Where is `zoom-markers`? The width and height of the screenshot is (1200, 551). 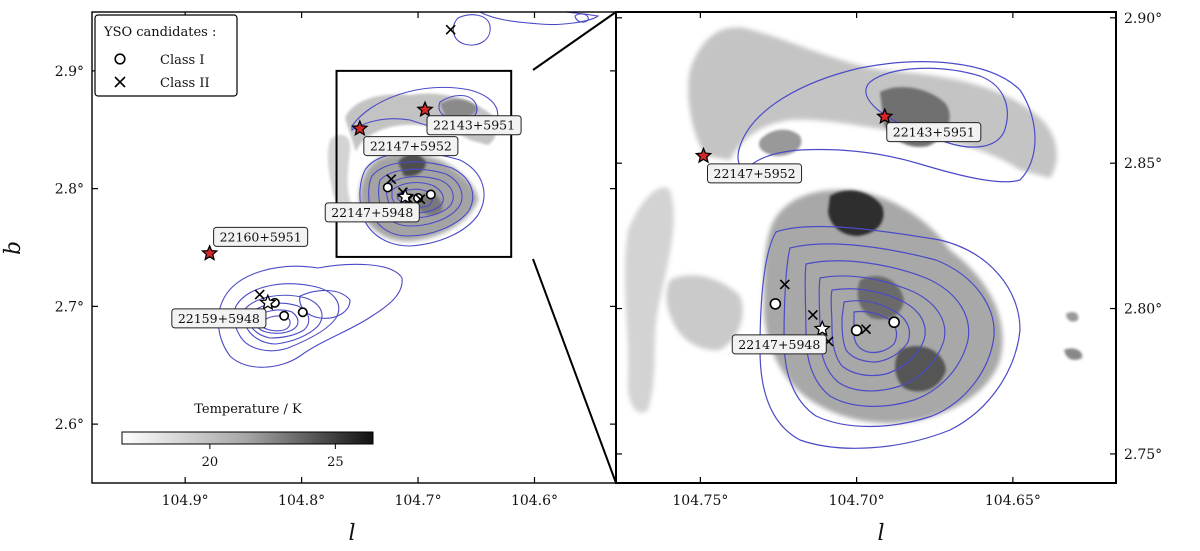
zoom-markers is located at coordinates (797, 227).